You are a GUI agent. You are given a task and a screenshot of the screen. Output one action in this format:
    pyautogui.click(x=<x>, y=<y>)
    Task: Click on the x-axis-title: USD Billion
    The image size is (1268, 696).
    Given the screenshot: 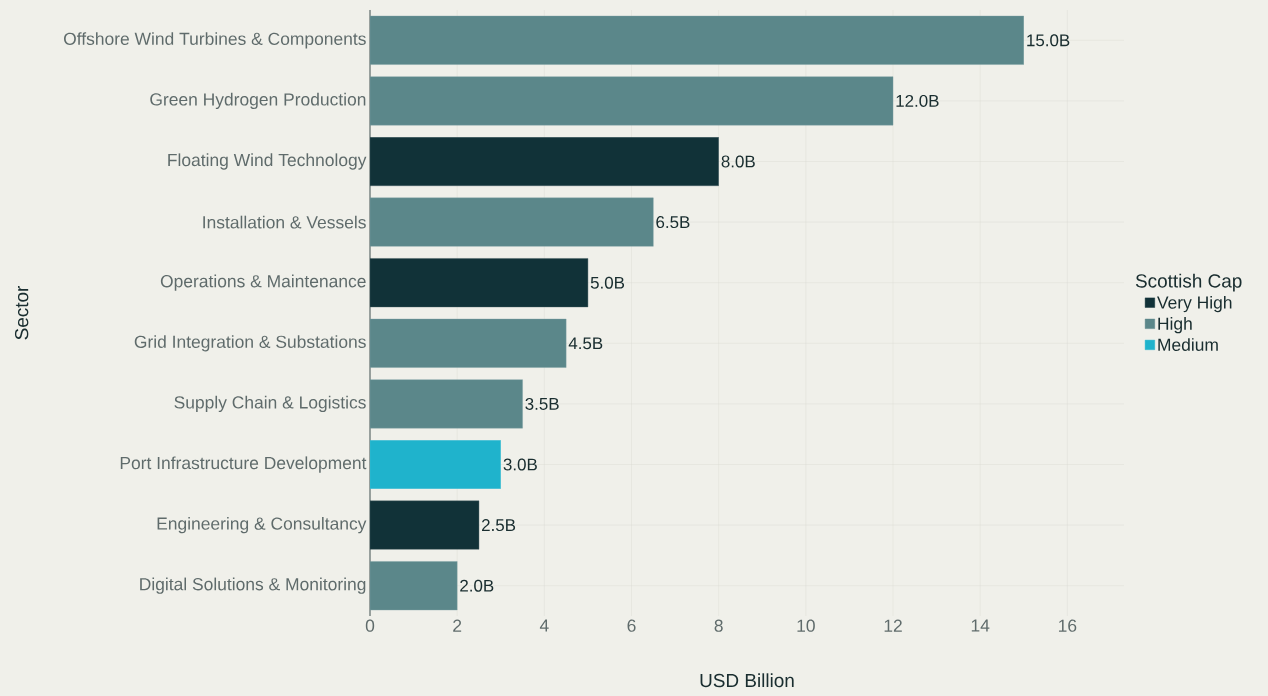 What is the action you would take?
    pyautogui.click(x=747, y=680)
    